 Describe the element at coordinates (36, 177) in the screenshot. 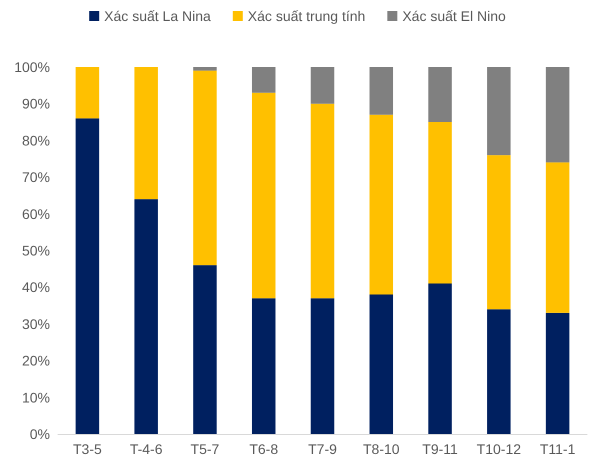

I see `y-tick-label: 70%` at that location.